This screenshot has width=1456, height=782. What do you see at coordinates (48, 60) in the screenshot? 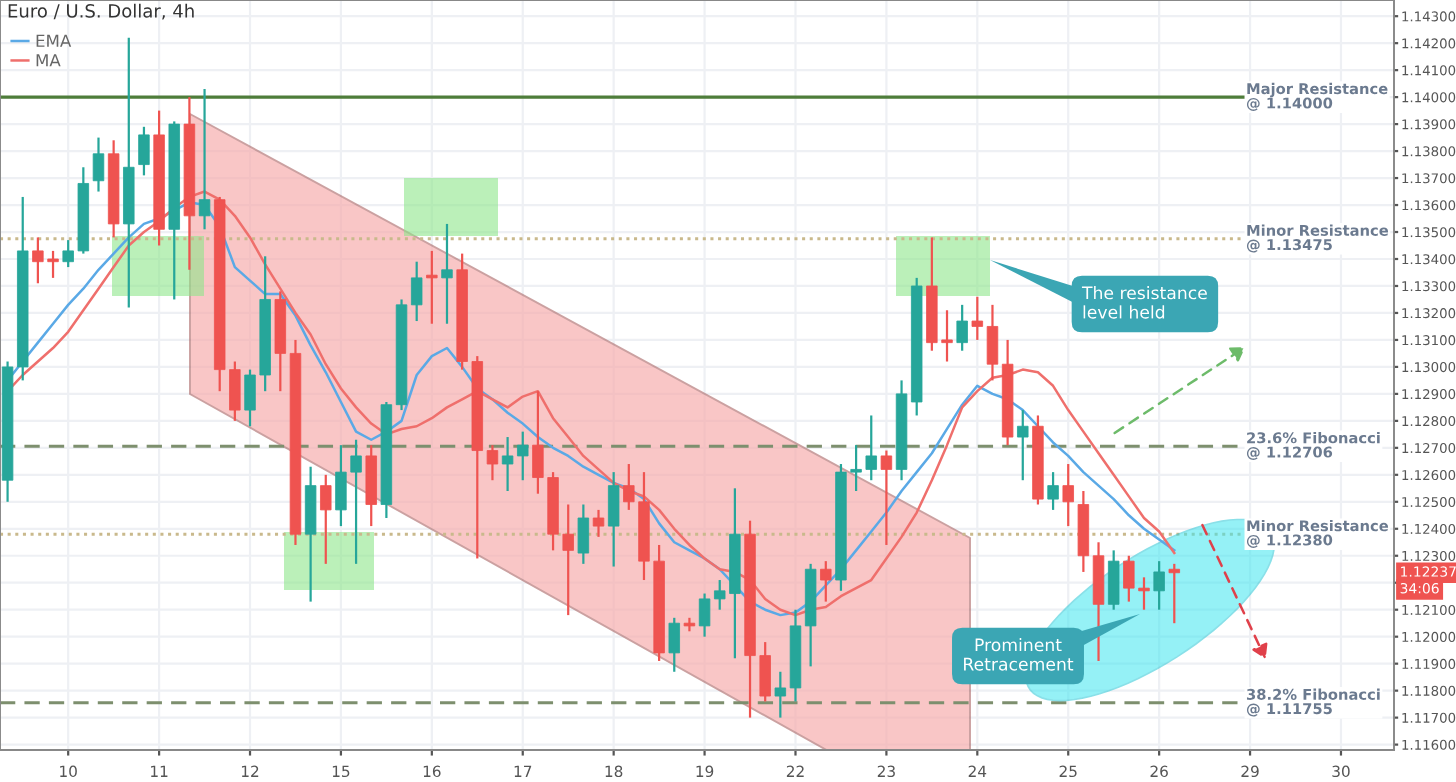
I see `legend-label: MA` at bounding box center [48, 60].